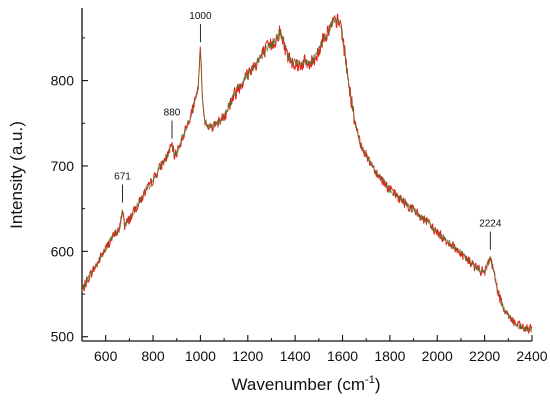 Image resolution: width=550 pixels, height=401 pixels. I want to click on x-axis-title-superscript: -1, so click(370, 380).